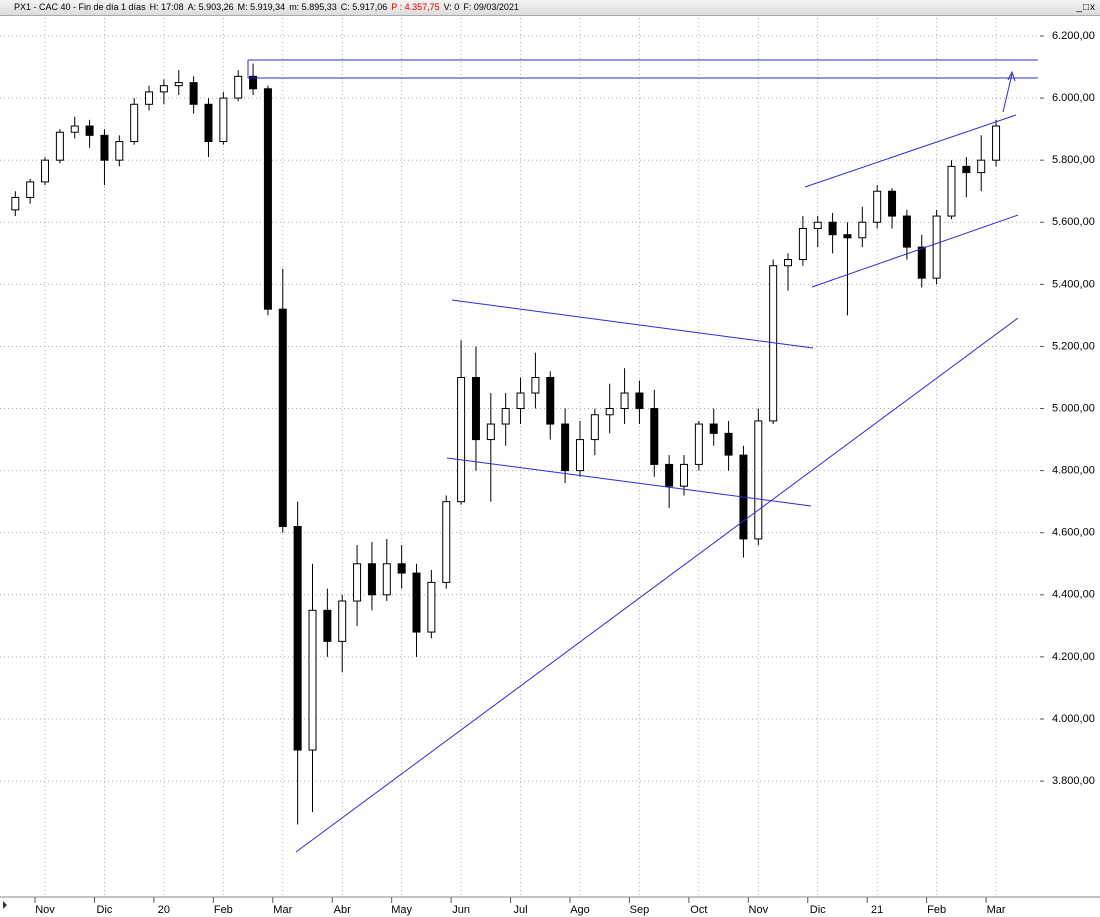 This screenshot has width=1100, height=917. I want to click on y-tick-label: 5.800,00, so click(1073, 160).